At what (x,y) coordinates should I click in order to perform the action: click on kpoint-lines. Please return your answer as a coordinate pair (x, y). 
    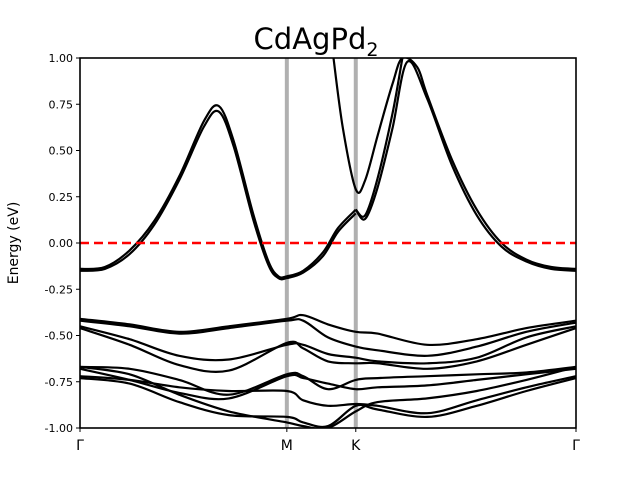
    Looking at the image, I should click on (321, 243).